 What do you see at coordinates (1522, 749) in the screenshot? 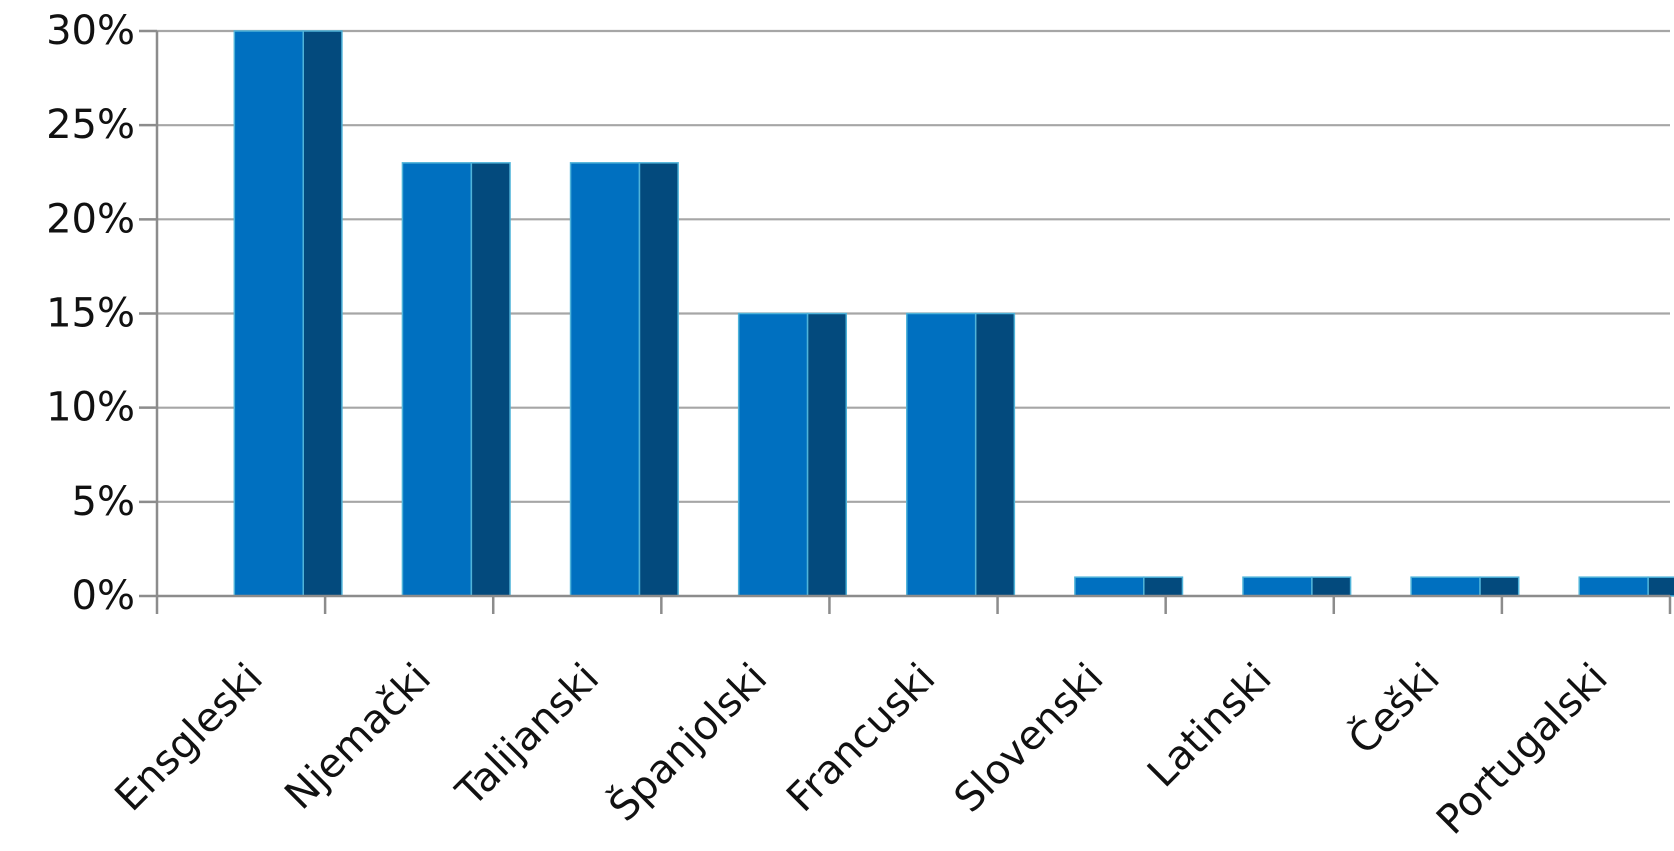
I see `x-tick-label: Portugalski` at bounding box center [1522, 749].